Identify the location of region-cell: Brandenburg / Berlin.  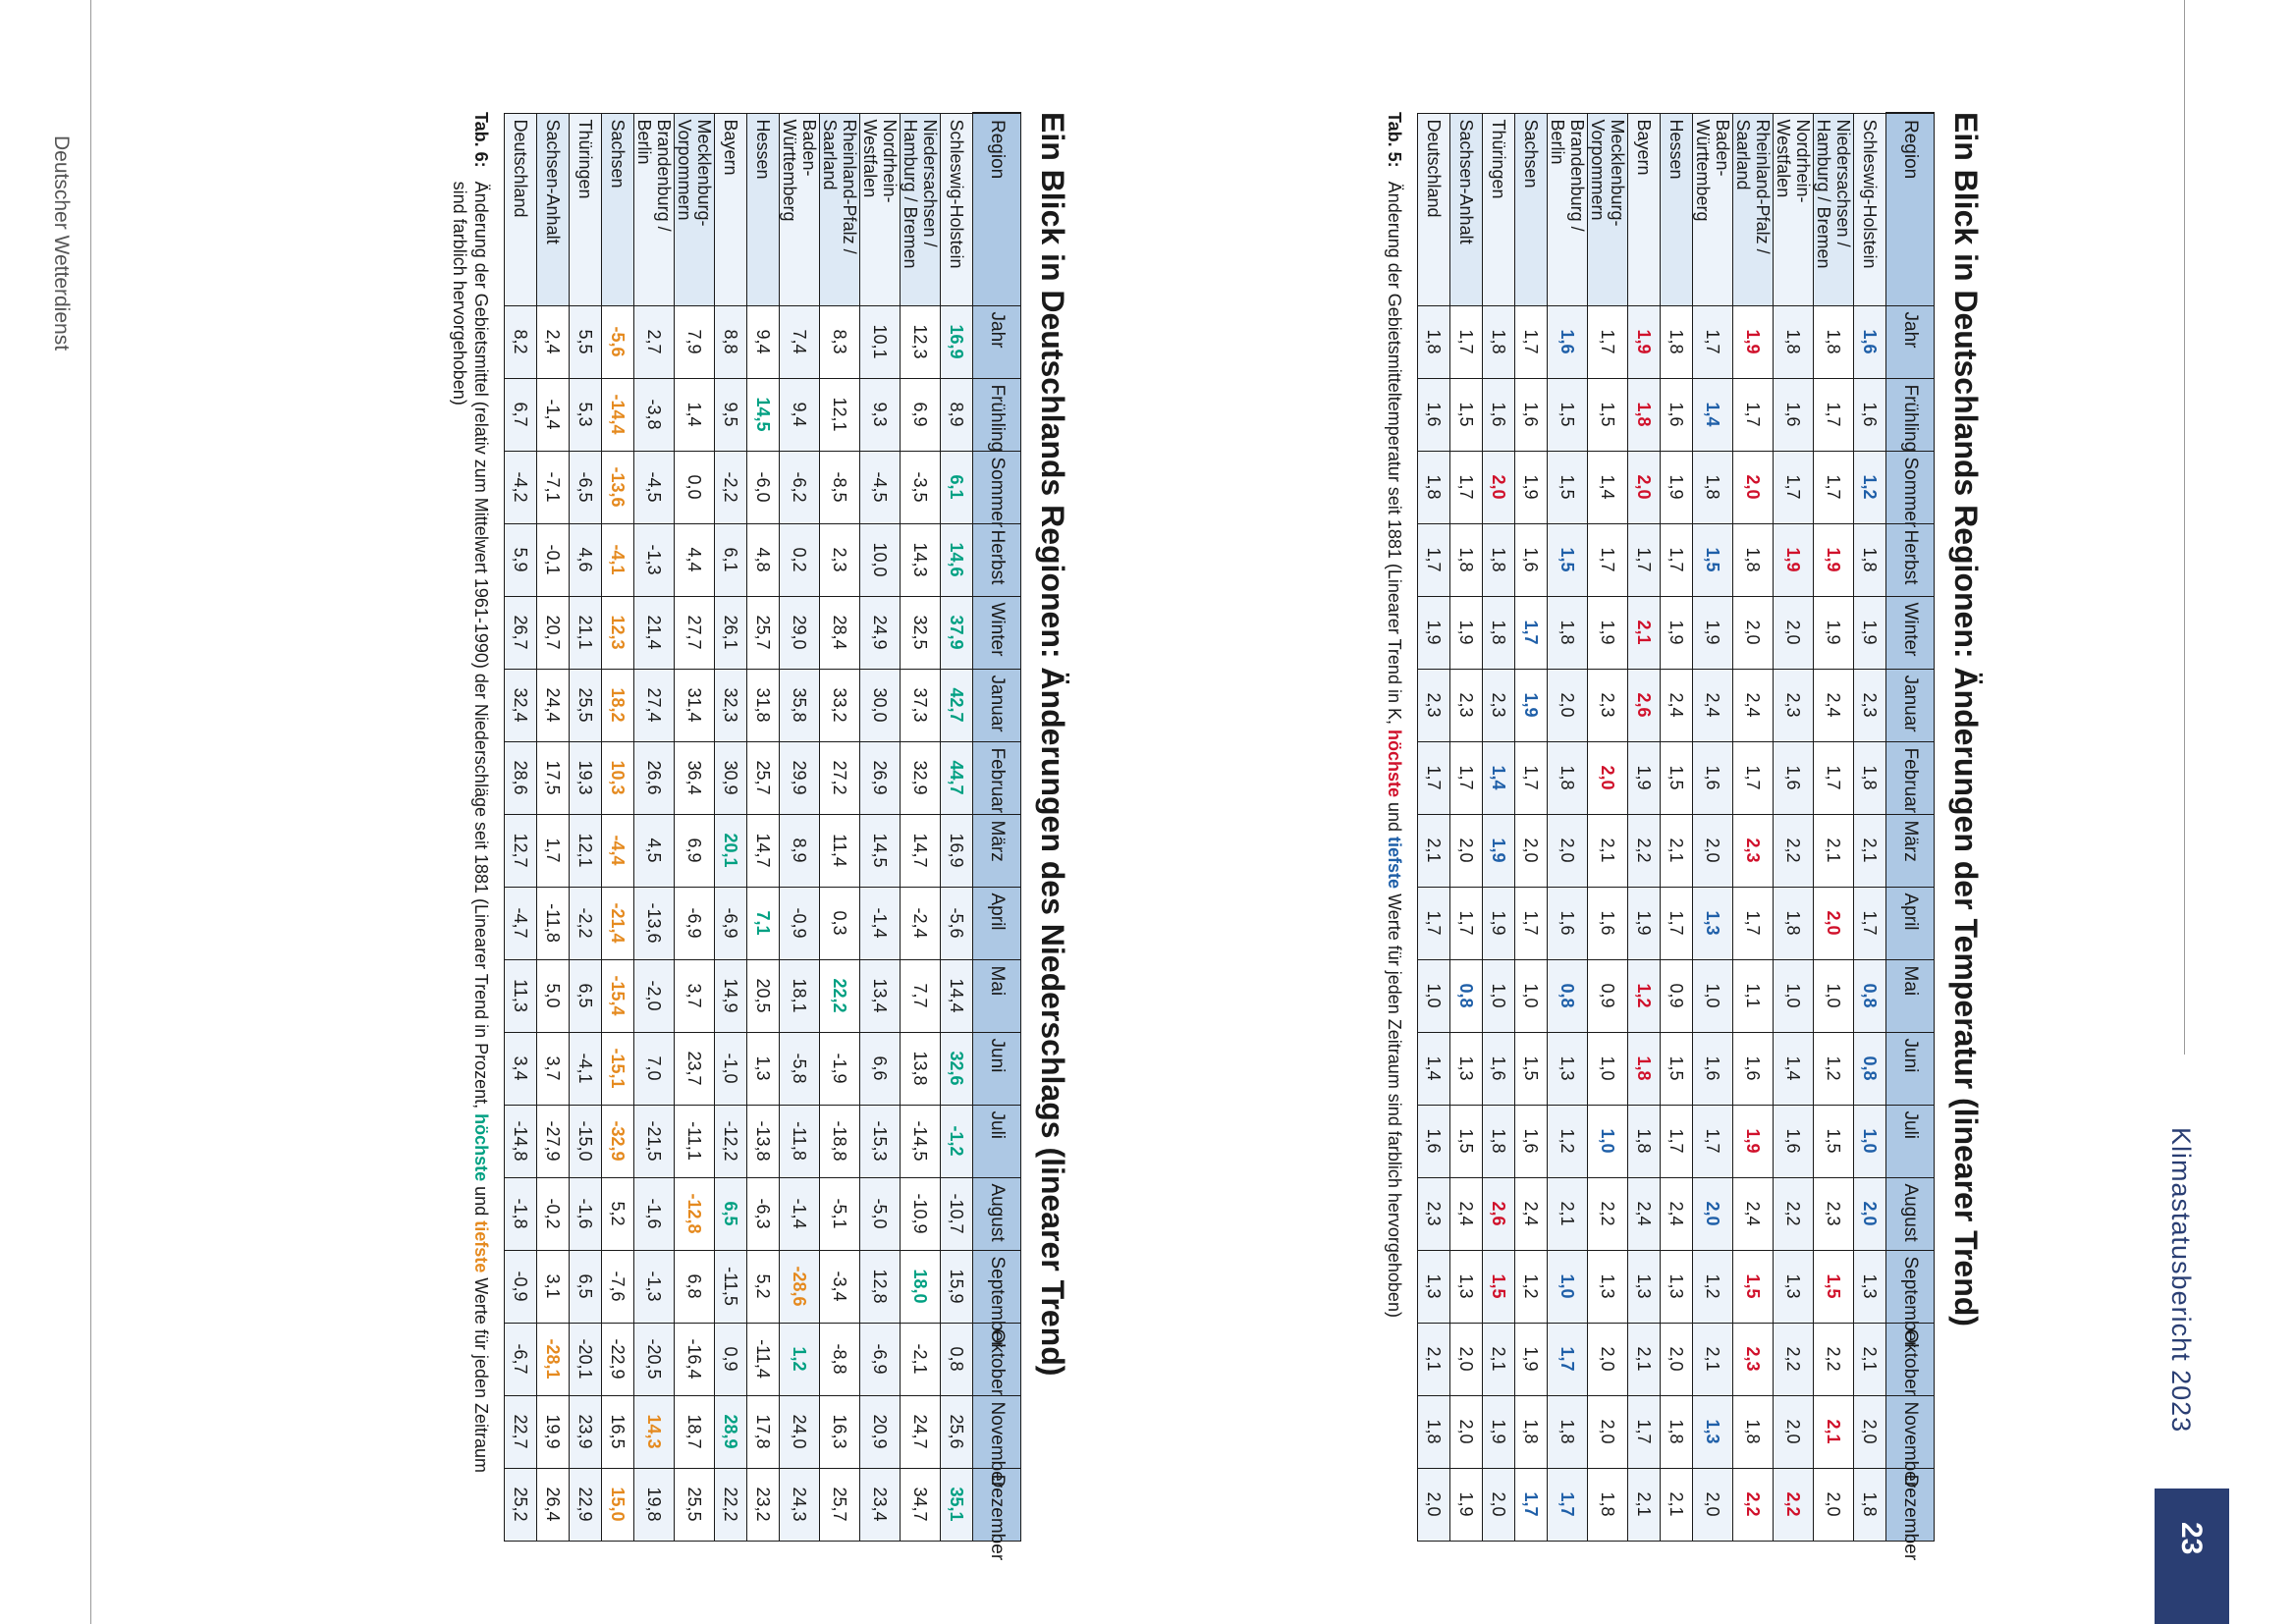
(1567, 209).